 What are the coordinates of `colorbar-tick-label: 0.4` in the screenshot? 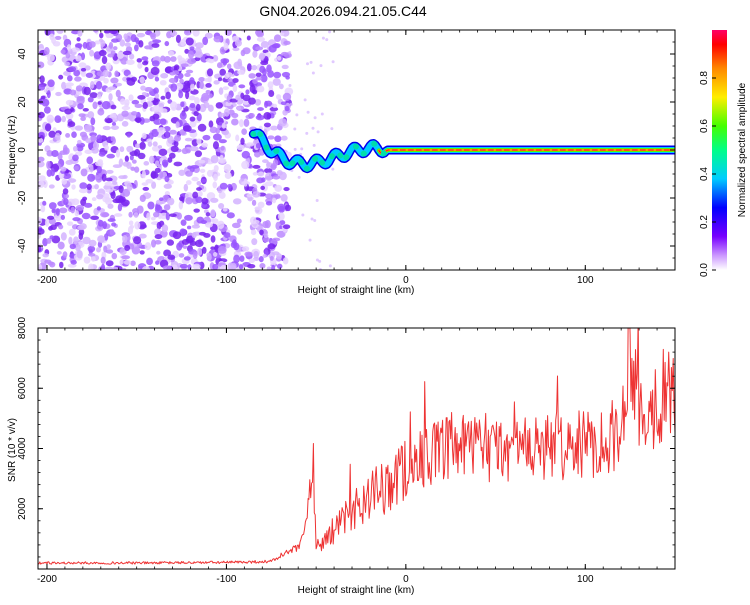 It's located at (704, 174).